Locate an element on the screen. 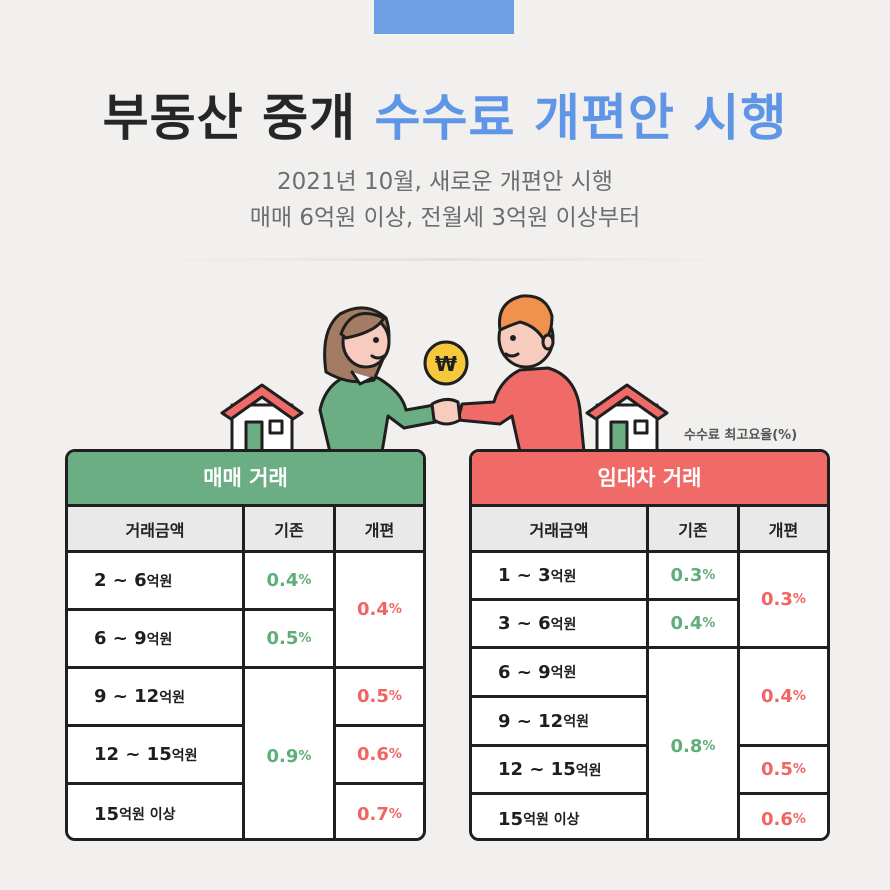 Image resolution: width=890 pixels, height=890 pixels. house-icon-right is located at coordinates (627, 418).